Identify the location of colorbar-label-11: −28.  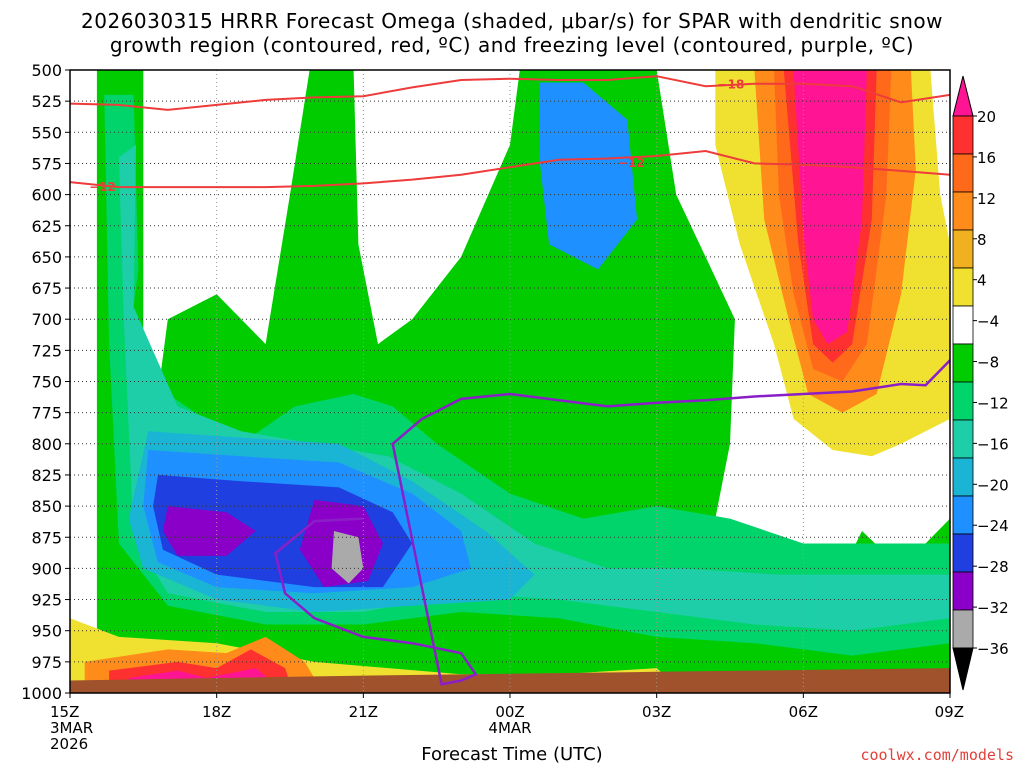
(993, 567).